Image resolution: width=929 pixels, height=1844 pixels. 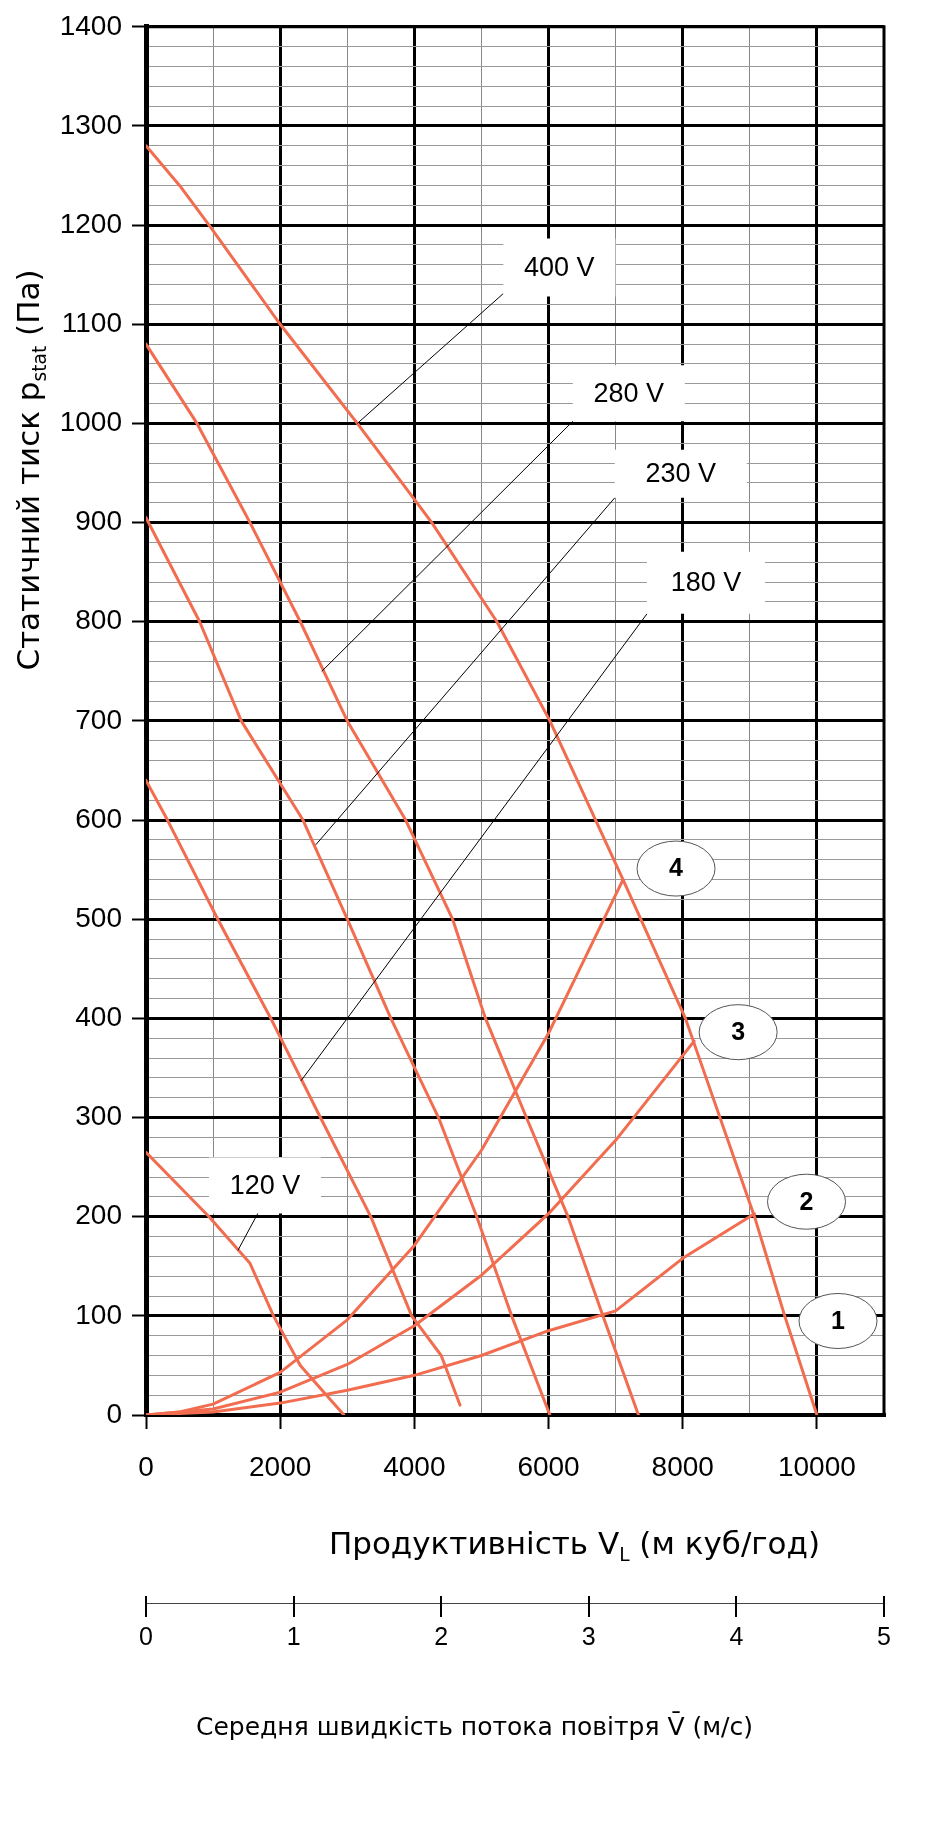 What do you see at coordinates (91, 322) in the screenshot?
I see `y-tick-label: 1100` at bounding box center [91, 322].